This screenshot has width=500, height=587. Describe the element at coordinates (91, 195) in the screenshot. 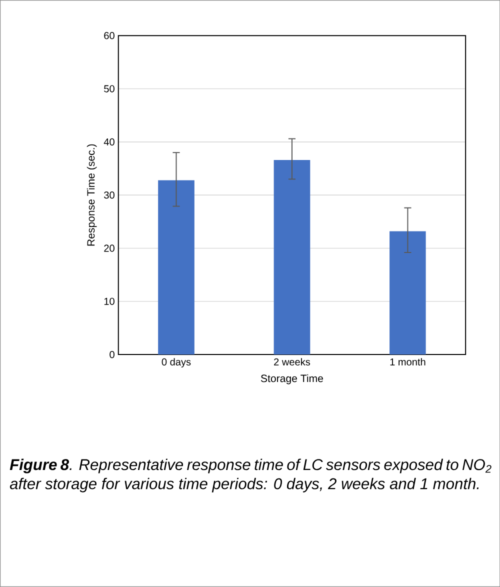

I see `y-axis-title: Response Time (sec.)` at that location.